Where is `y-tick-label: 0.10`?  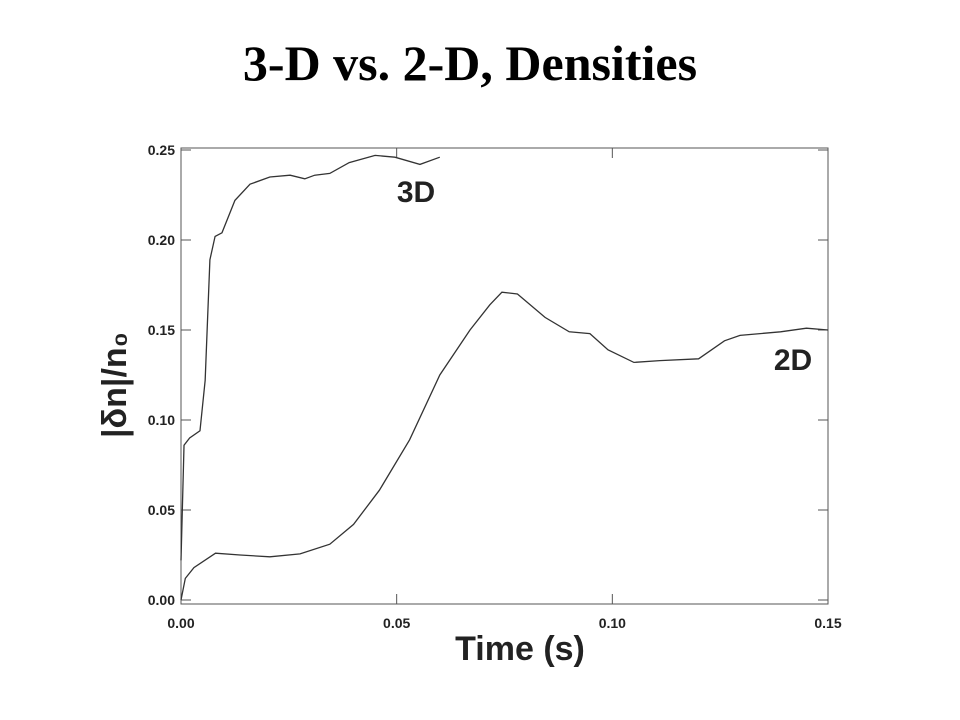 y-tick-label: 0.10 is located at coordinates (161, 420).